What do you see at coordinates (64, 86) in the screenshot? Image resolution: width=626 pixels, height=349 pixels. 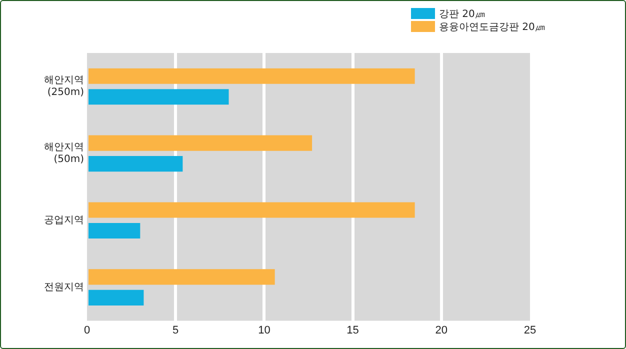 I see `y-tick-label: 해안지역 (250m)` at bounding box center [64, 86].